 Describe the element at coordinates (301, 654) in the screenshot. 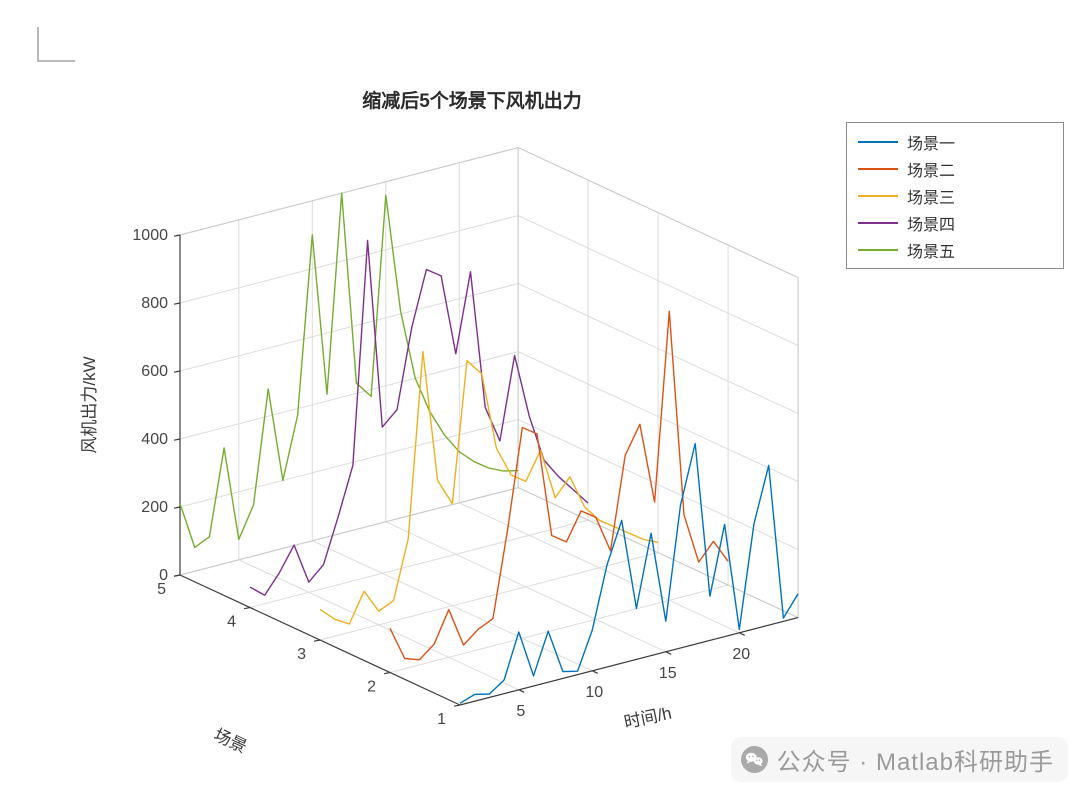

I see `y-tick-label: 3` at that location.